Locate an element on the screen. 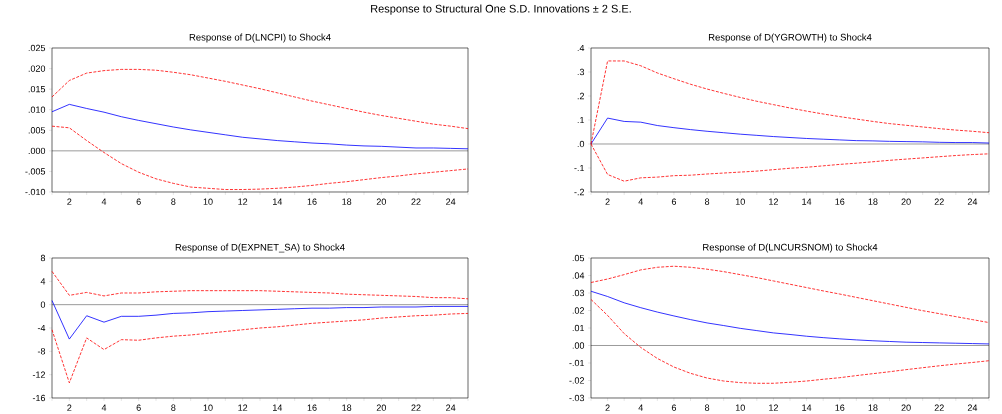 The image size is (1002, 414). y-tick-label: .010 is located at coordinates (37, 109).